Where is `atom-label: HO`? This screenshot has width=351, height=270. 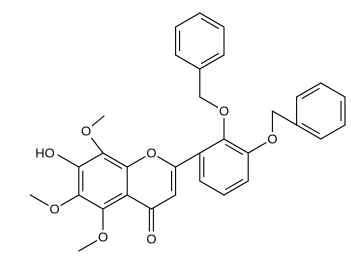 atom-label: HO is located at coordinates (45, 153).